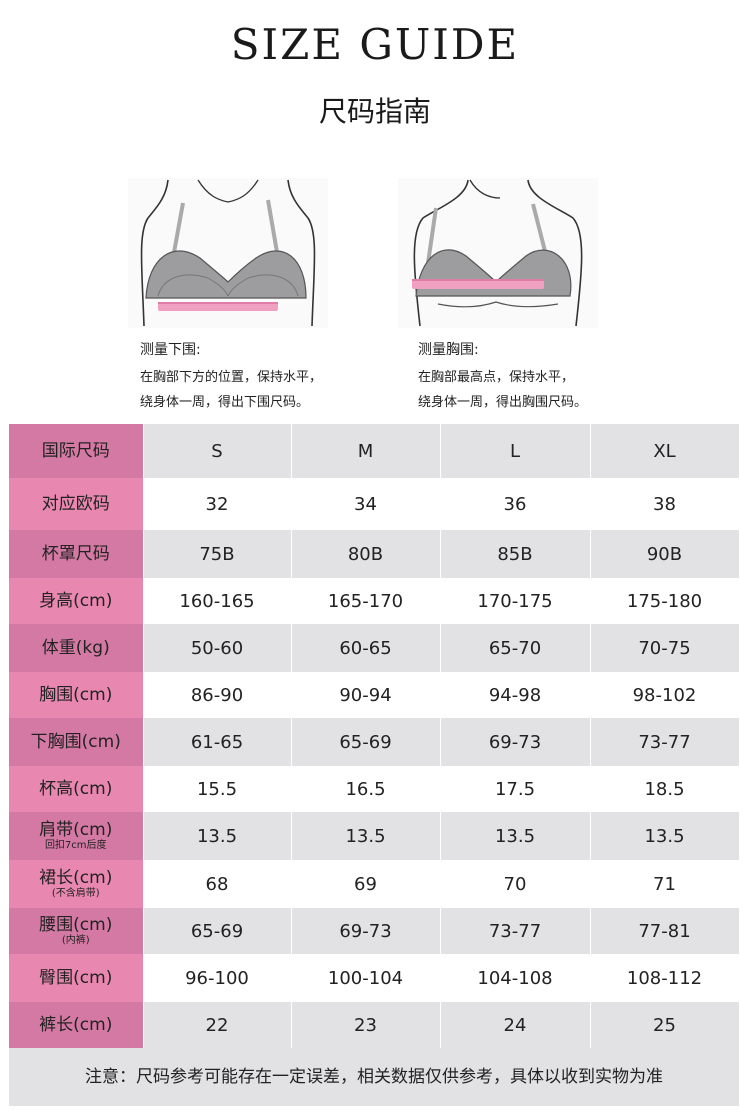 The image size is (750, 1115). What do you see at coordinates (366, 1025) in the screenshot?
I see `table-cell: 23` at bounding box center [366, 1025].